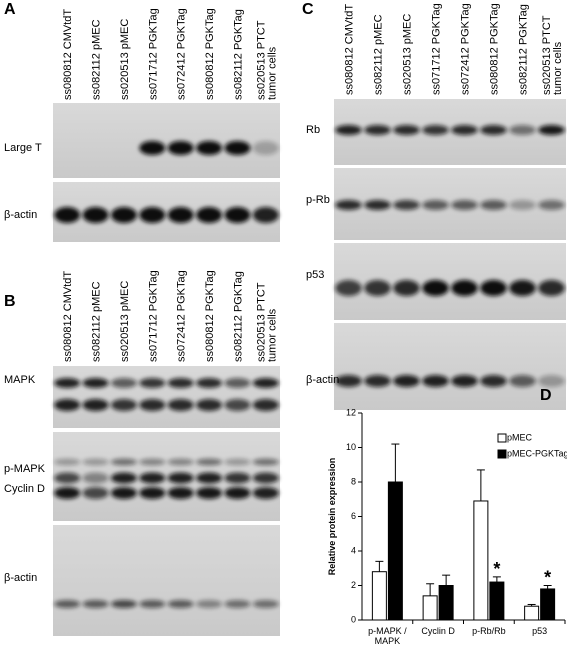 The height and width of the screenshot is (651, 567). I want to click on y-tick-label: 0, so click(353, 619).